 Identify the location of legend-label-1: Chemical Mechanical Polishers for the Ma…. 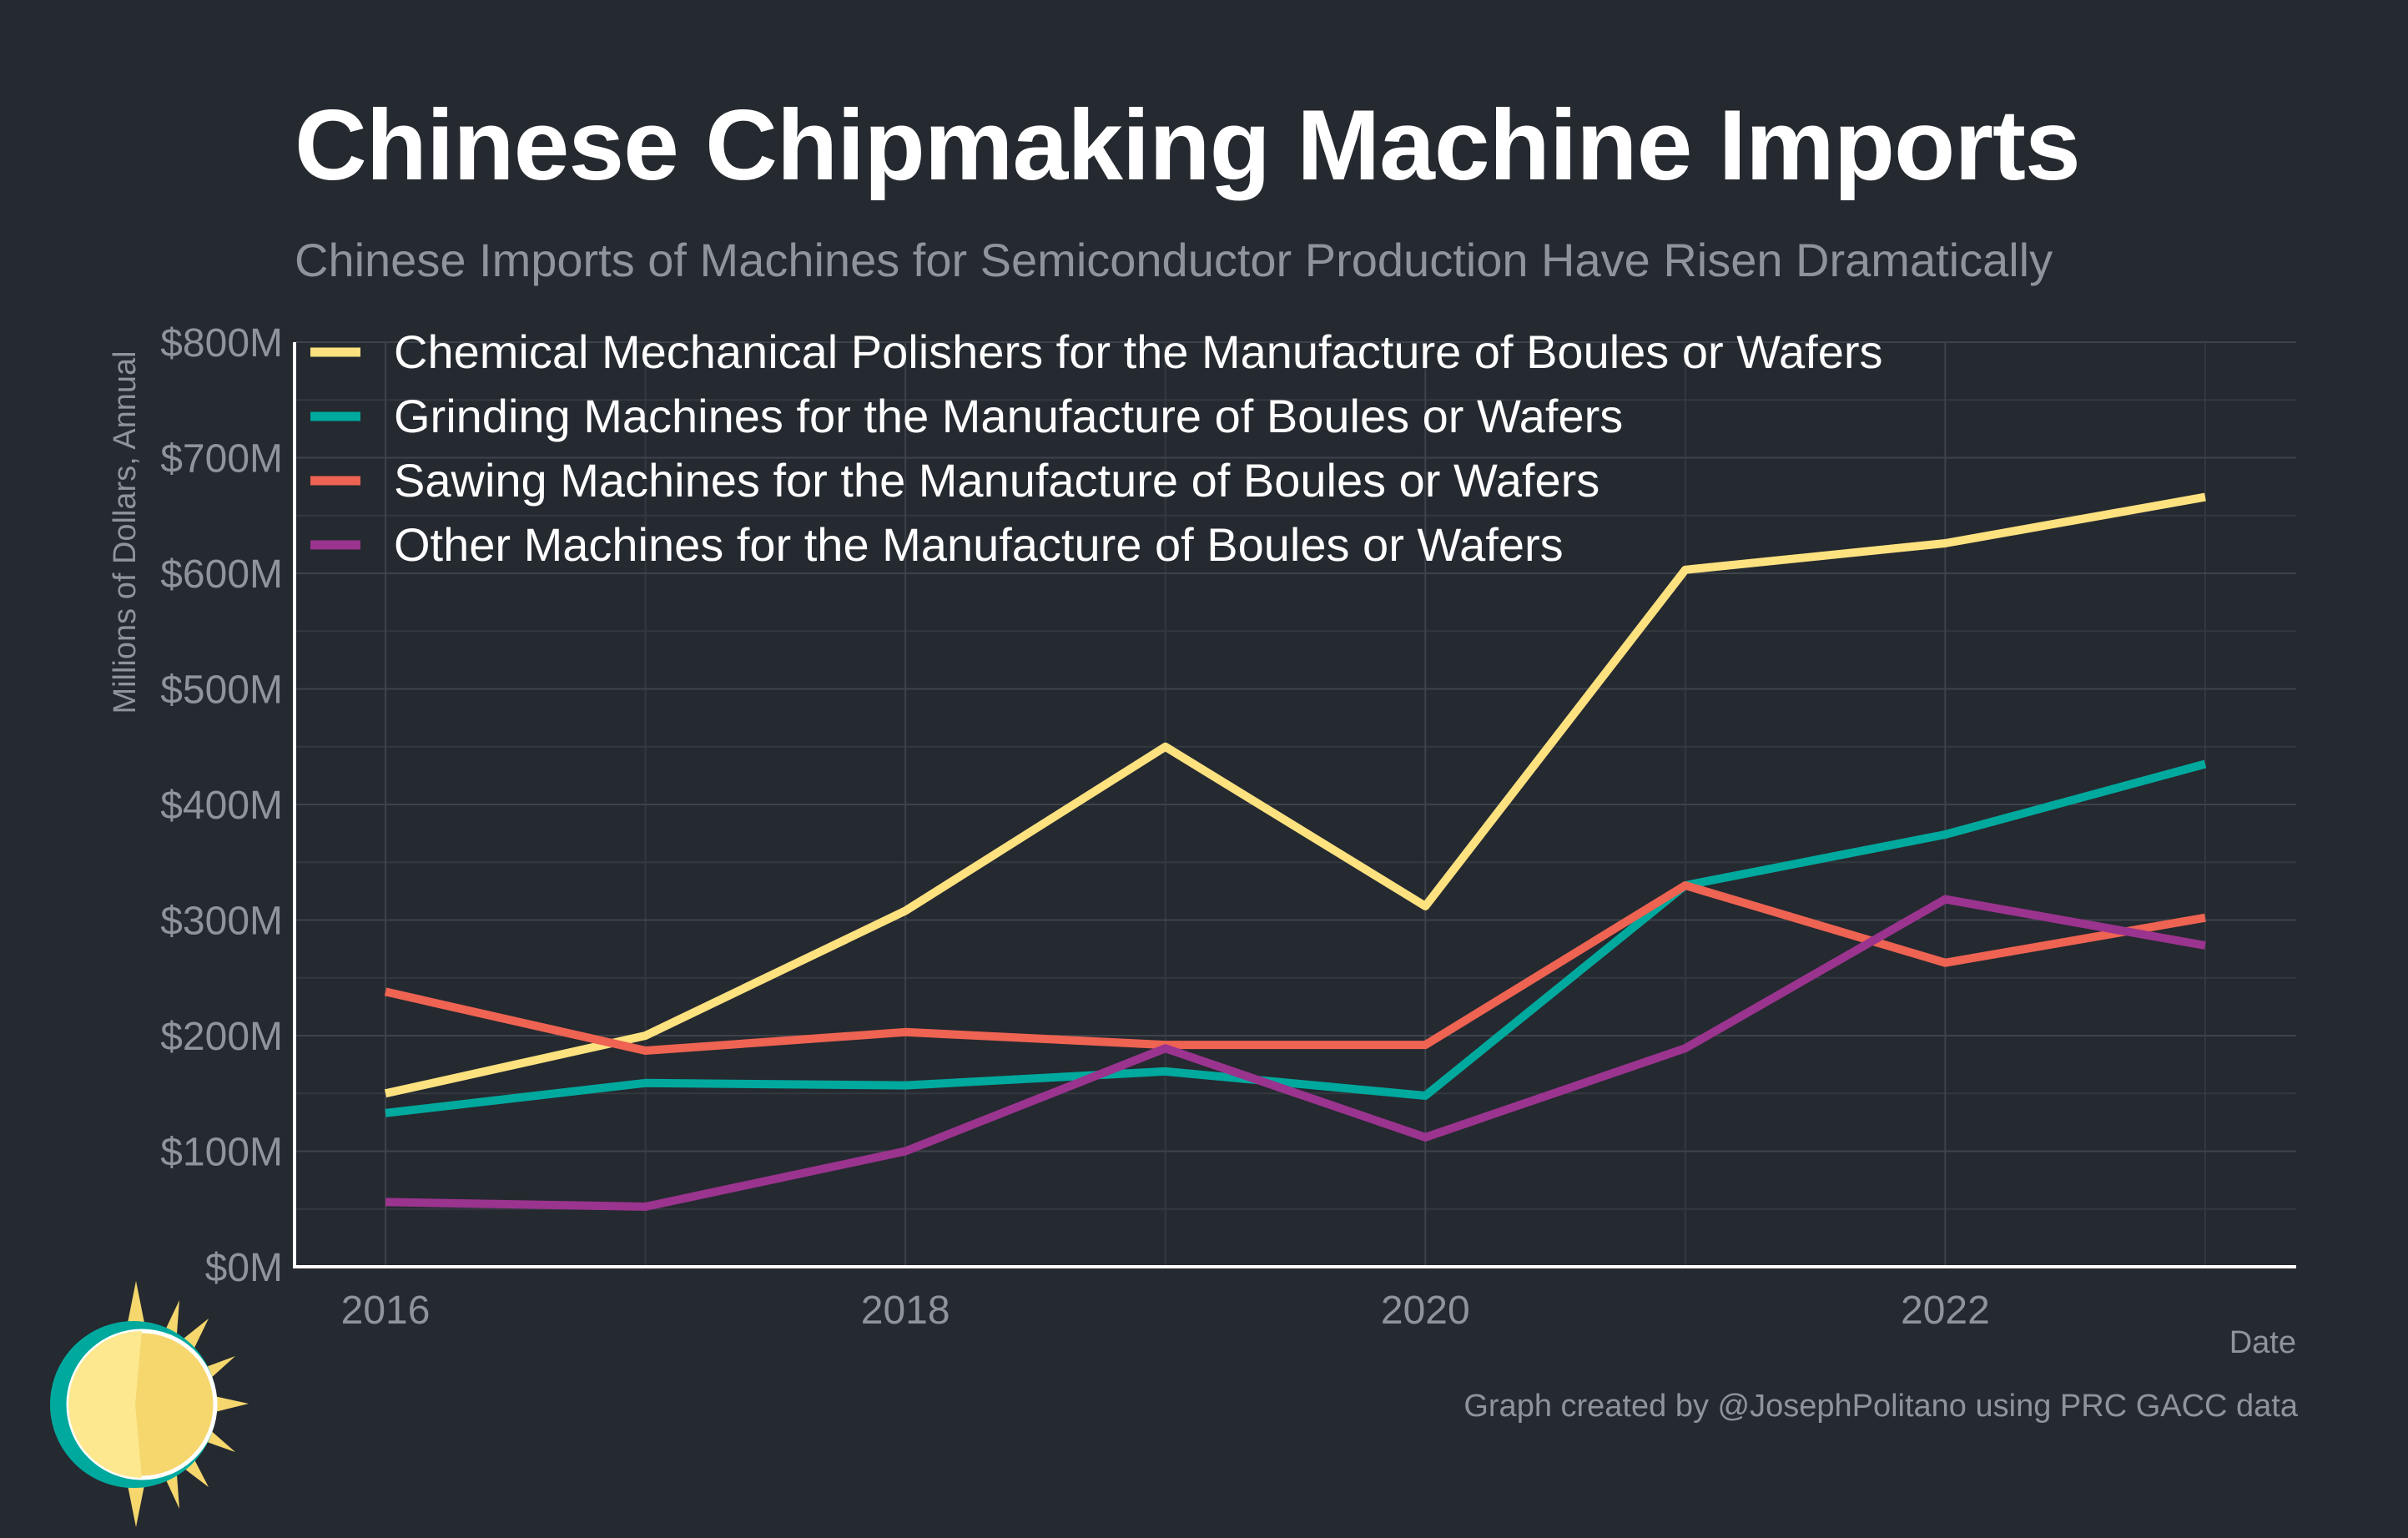
(1138, 351).